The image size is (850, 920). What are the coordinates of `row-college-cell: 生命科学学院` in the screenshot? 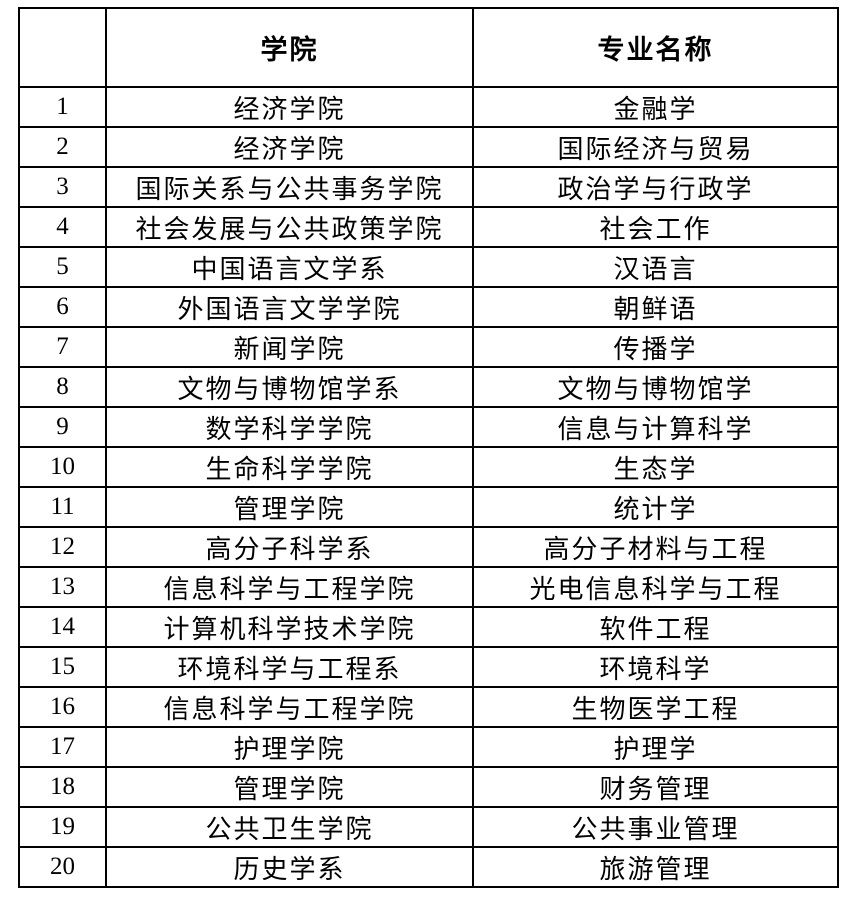 It's located at (289, 467).